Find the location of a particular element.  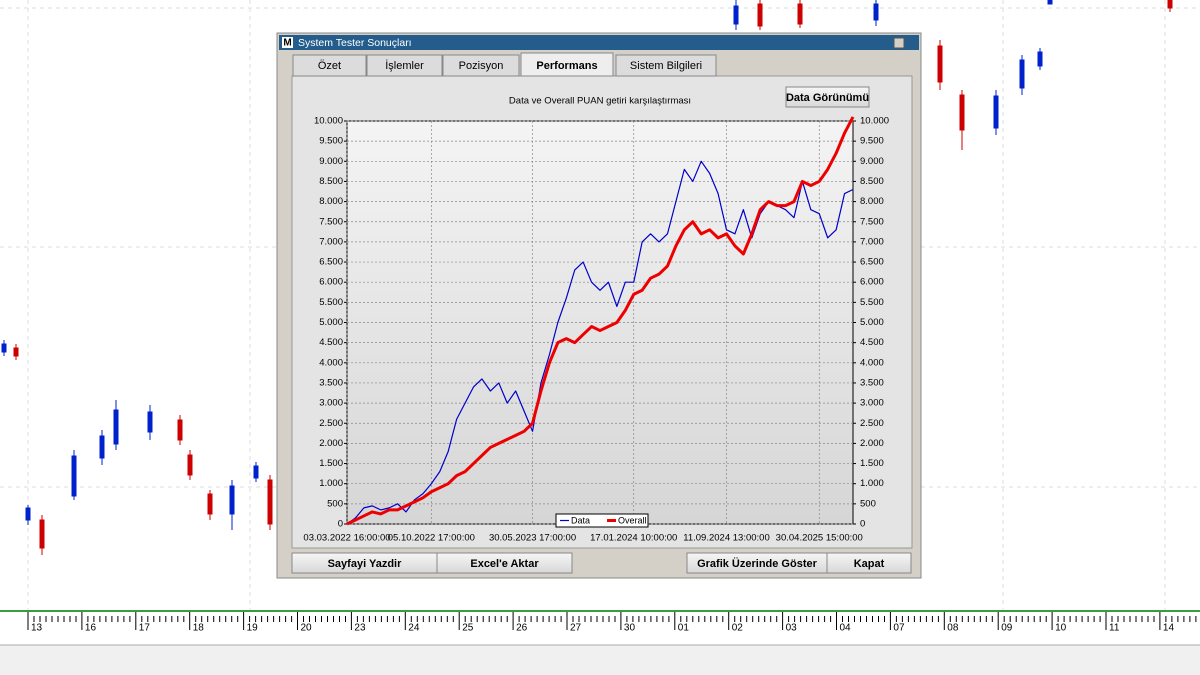

axis-label: 26 is located at coordinates (522, 628).